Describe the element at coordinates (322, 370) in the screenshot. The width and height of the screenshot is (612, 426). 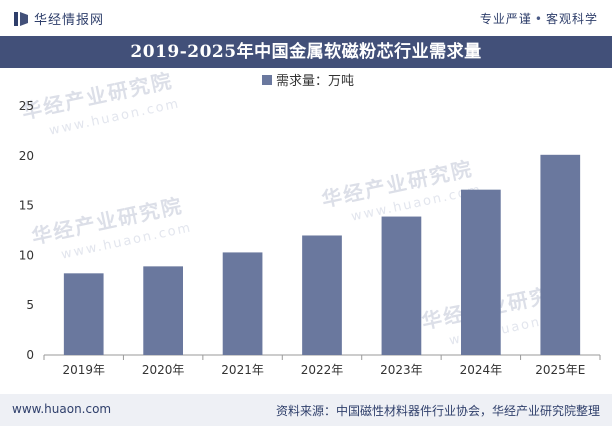
I see `x-tick-label: 2022年` at that location.